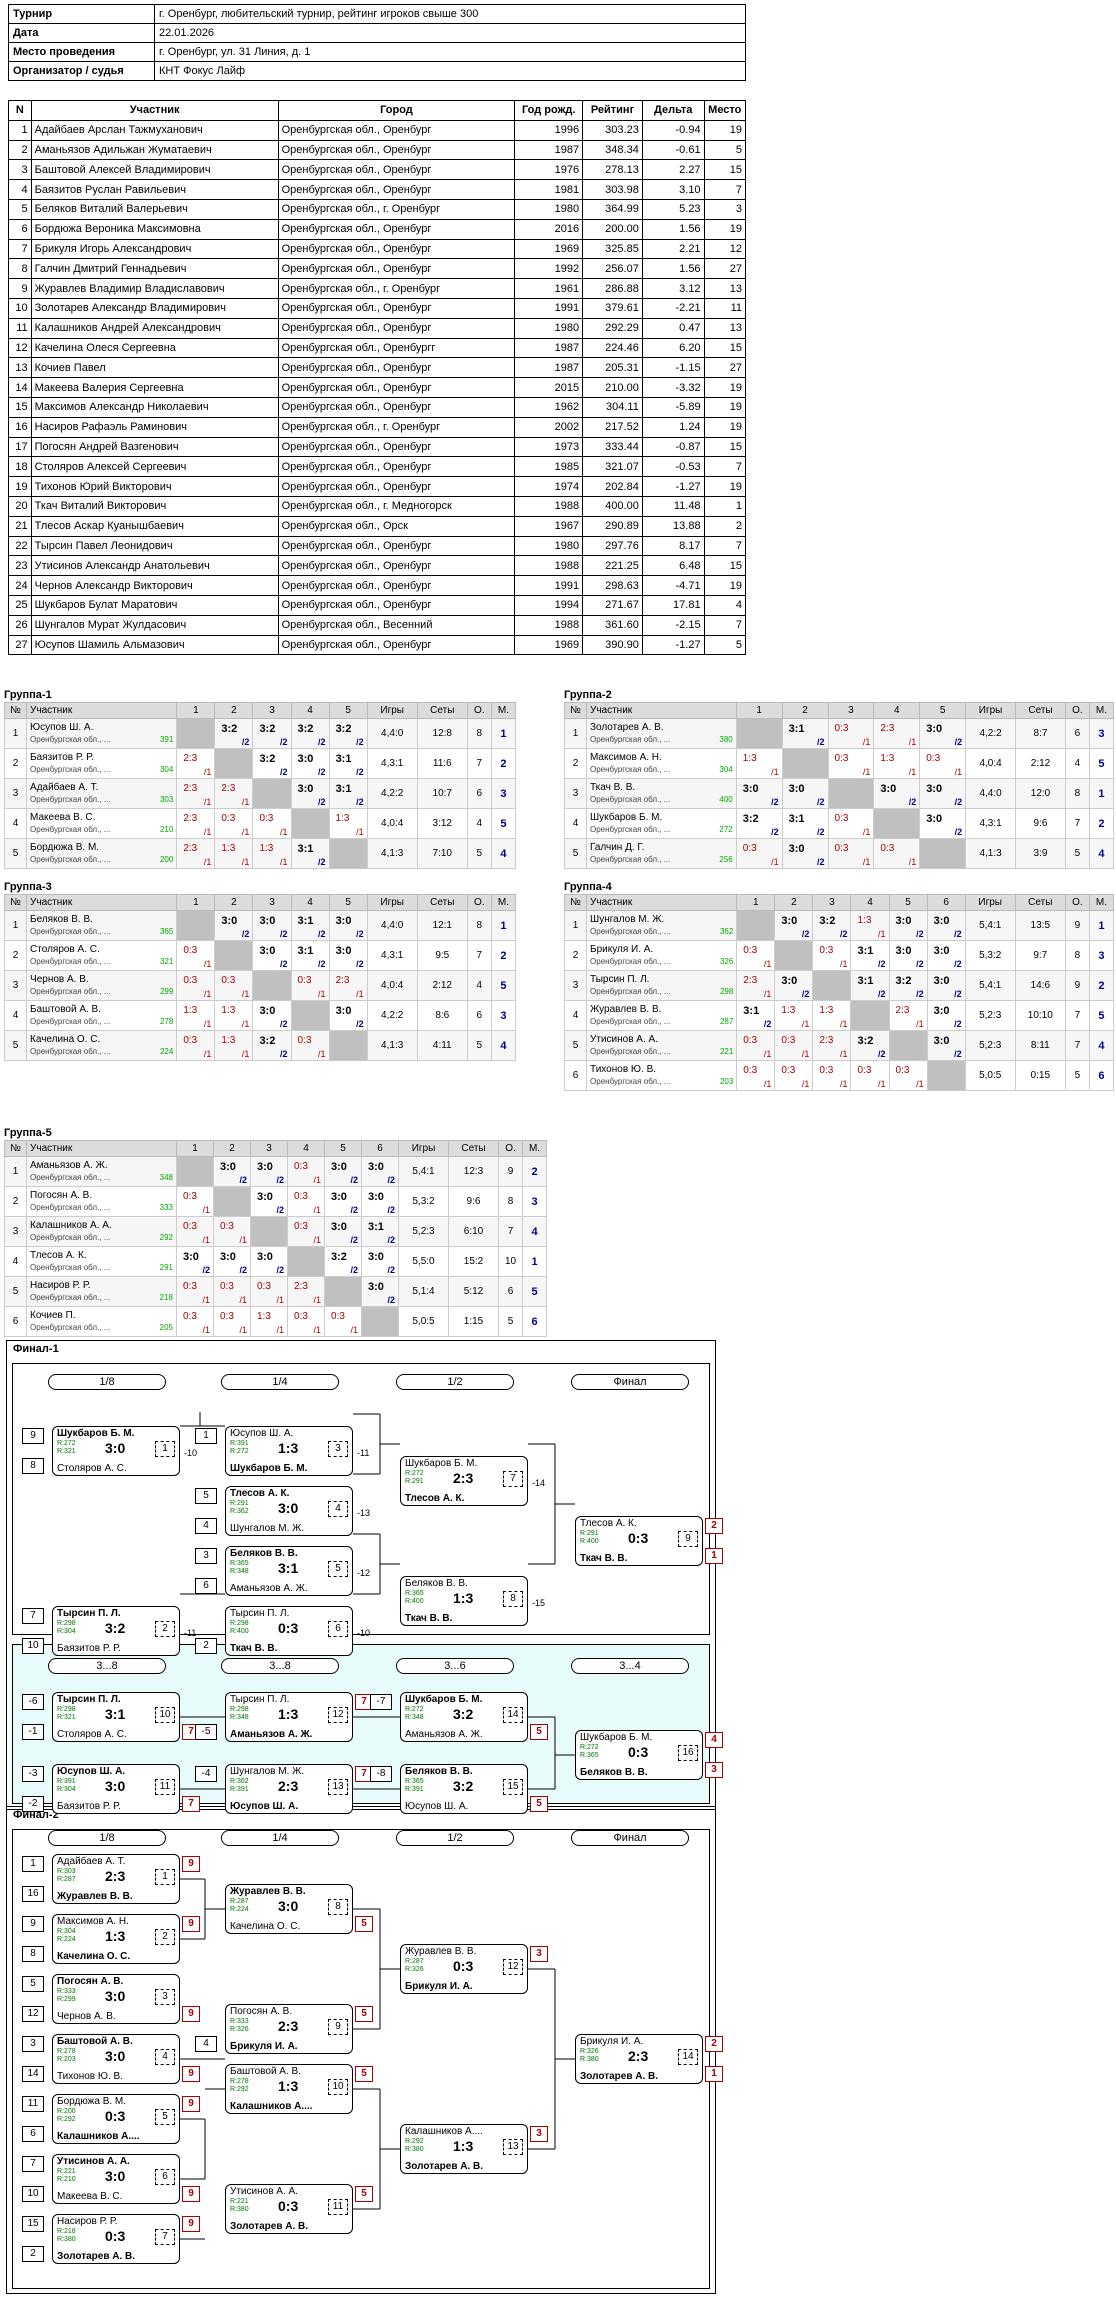  Describe the element at coordinates (154, 467) in the screenshot. I see `participant-cell: Столяров Алексей Сергеевич` at that location.